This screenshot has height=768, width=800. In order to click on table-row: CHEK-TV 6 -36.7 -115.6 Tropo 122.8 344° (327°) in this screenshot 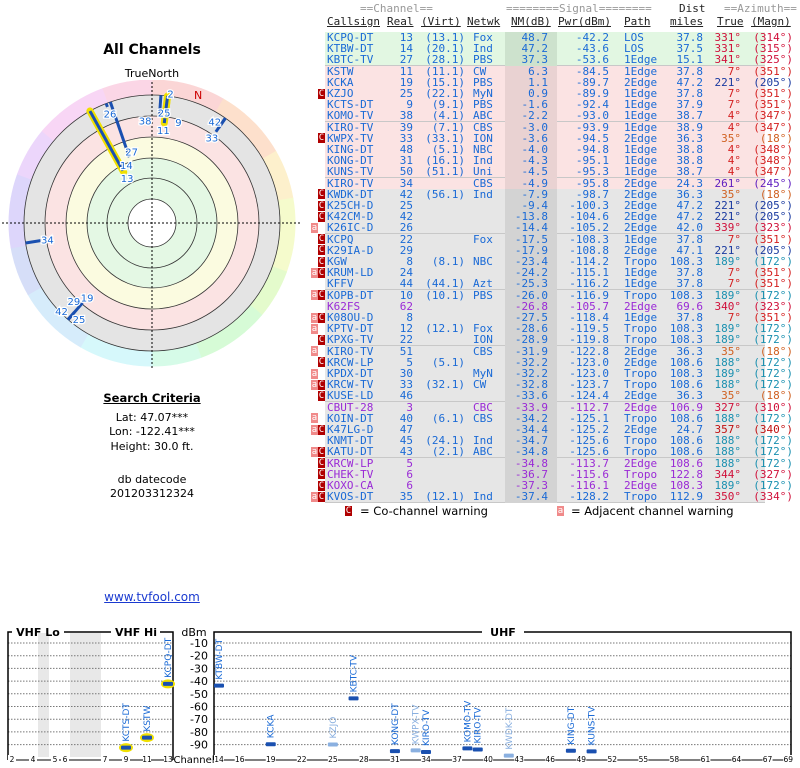, I will do `click(559, 474)`.